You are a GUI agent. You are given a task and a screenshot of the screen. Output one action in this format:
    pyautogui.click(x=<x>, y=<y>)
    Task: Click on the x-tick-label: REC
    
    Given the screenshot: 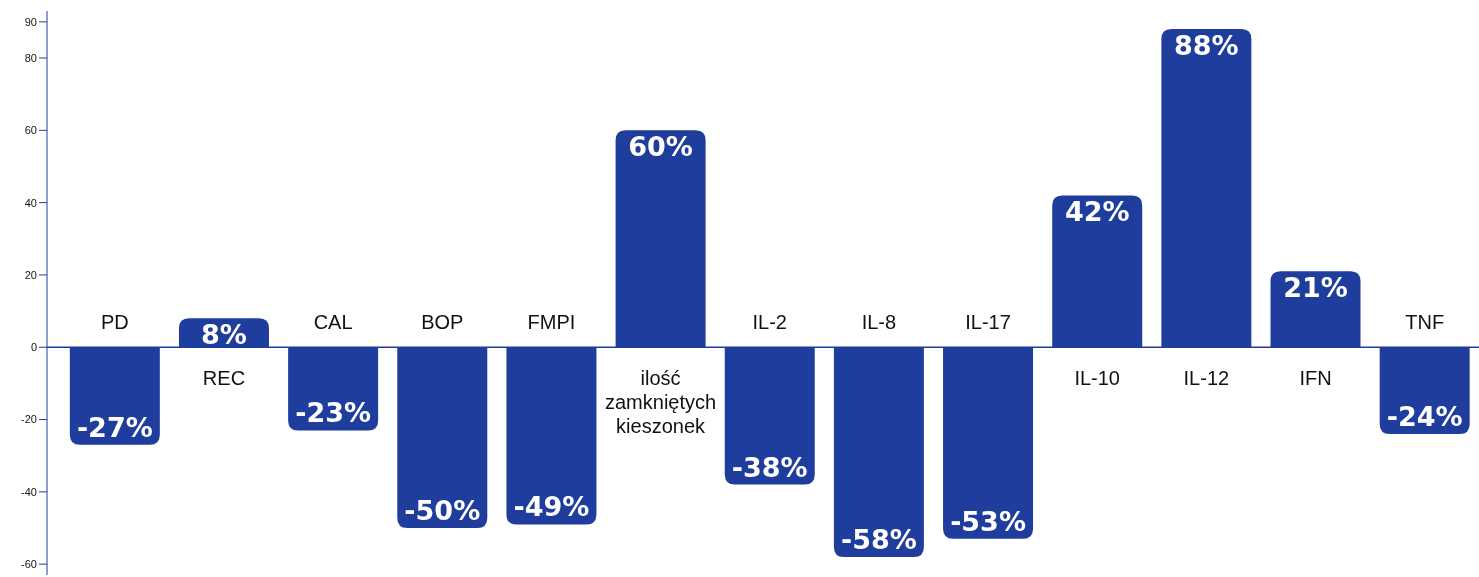 What is the action you would take?
    pyautogui.click(x=224, y=378)
    